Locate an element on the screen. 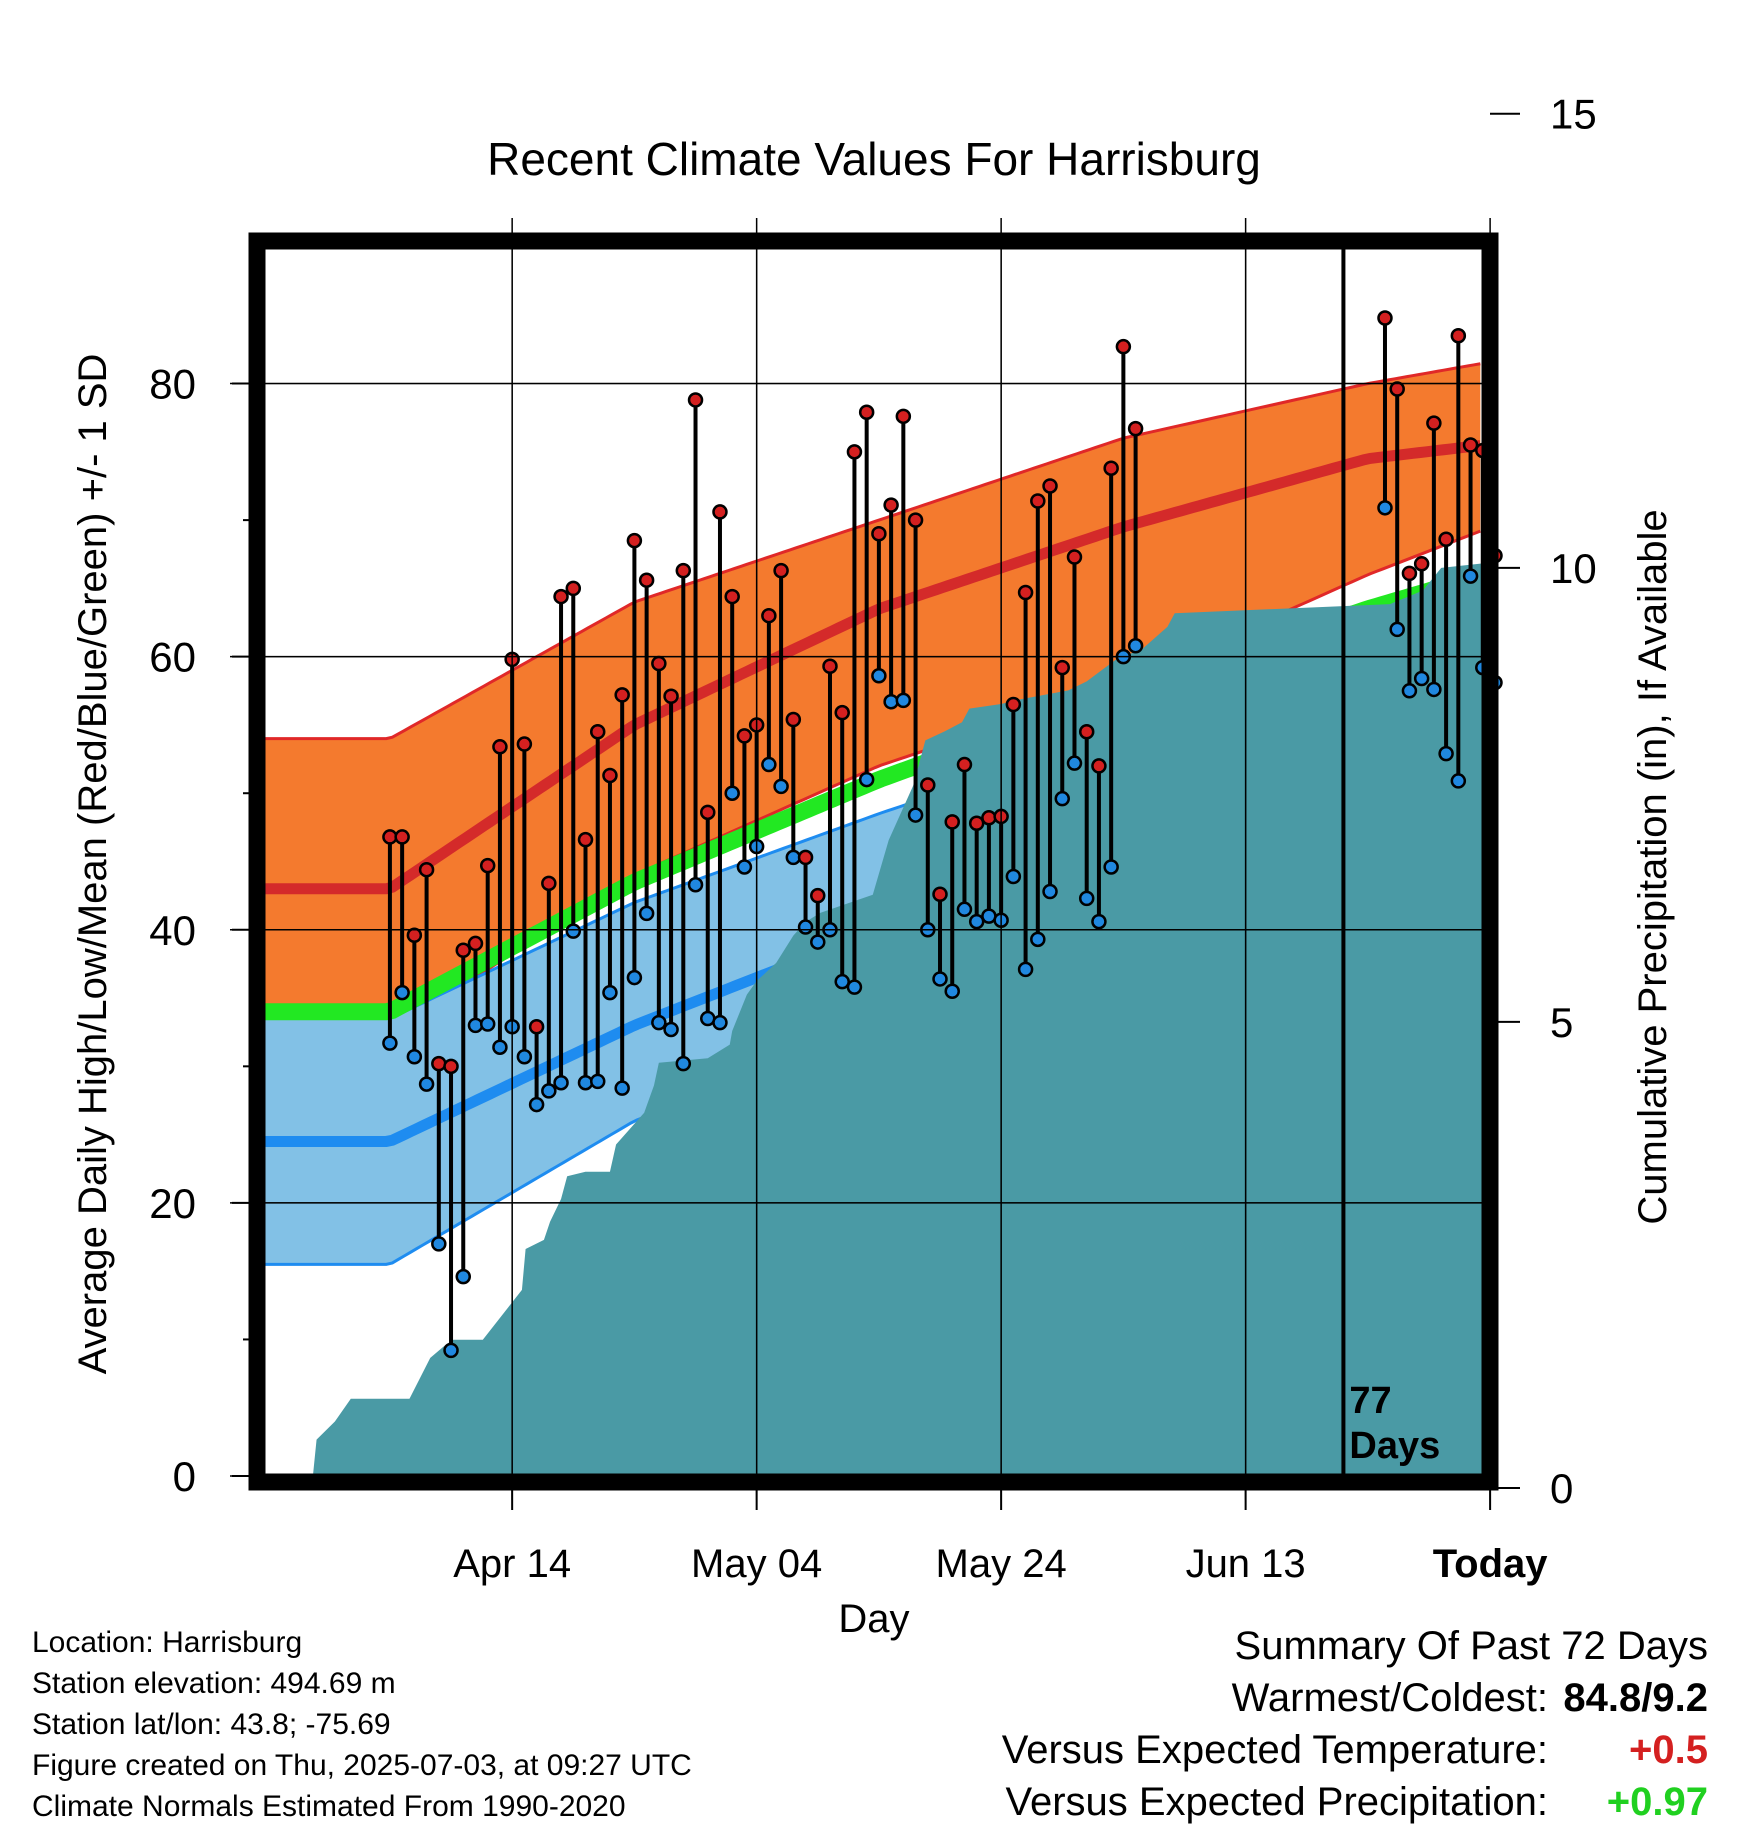 The height and width of the screenshot is (1828, 1748). today-label-line: Days is located at coordinates (1394, 1446).